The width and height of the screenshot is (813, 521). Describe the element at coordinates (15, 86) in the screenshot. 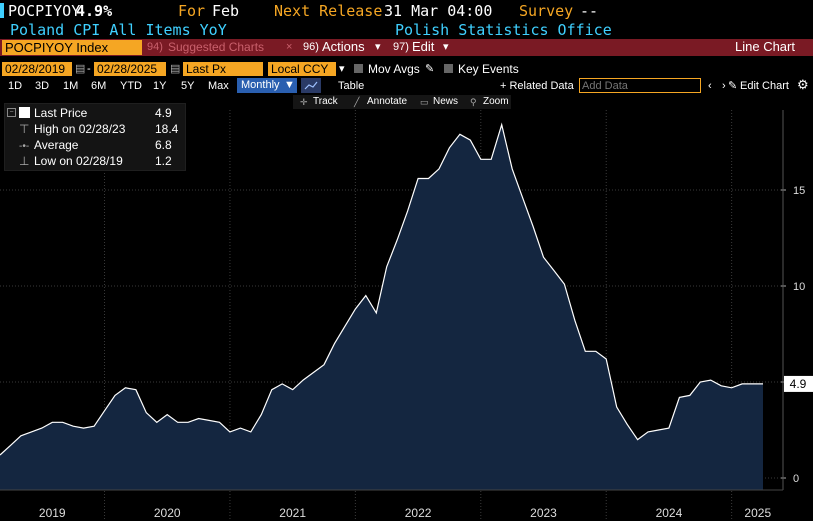

I see `range-1d: 1D` at that location.